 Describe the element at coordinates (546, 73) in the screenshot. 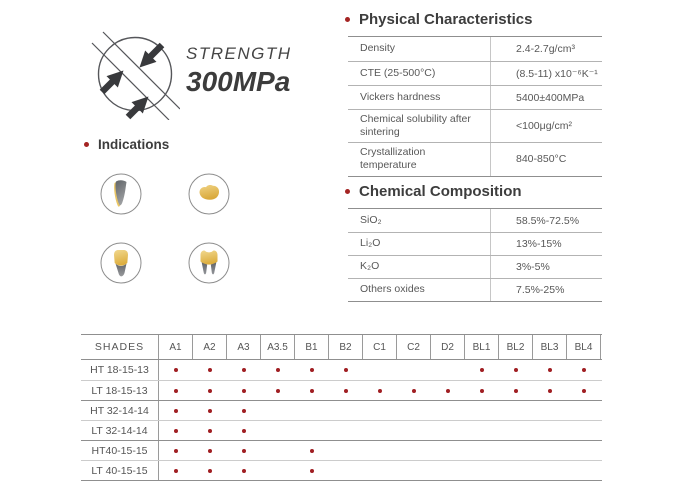

I see `row-value: (8.5-11) x10⁻⁶K⁻¹` at that location.